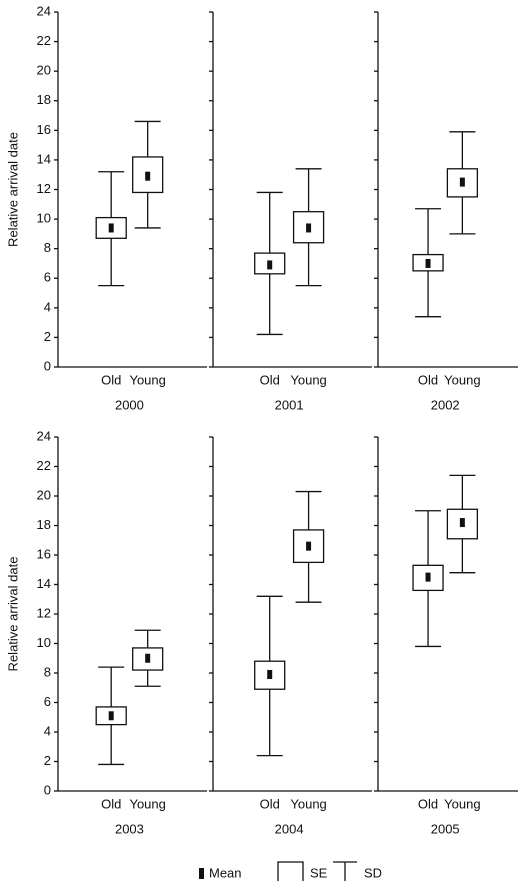 This screenshot has height=886, width=521. I want to click on legend-se-icon, so click(290, 871).